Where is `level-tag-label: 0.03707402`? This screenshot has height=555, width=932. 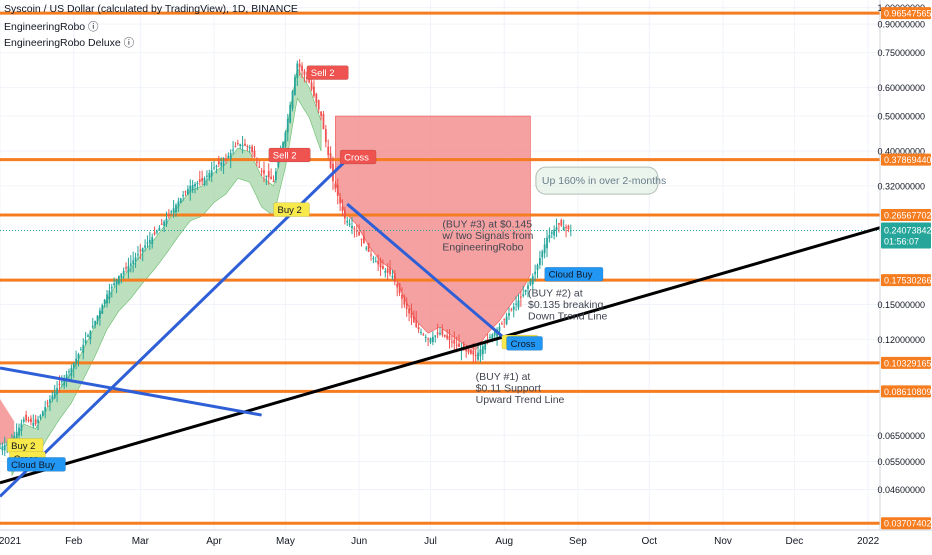 level-tag-label: 0.03707402 is located at coordinates (908, 524).